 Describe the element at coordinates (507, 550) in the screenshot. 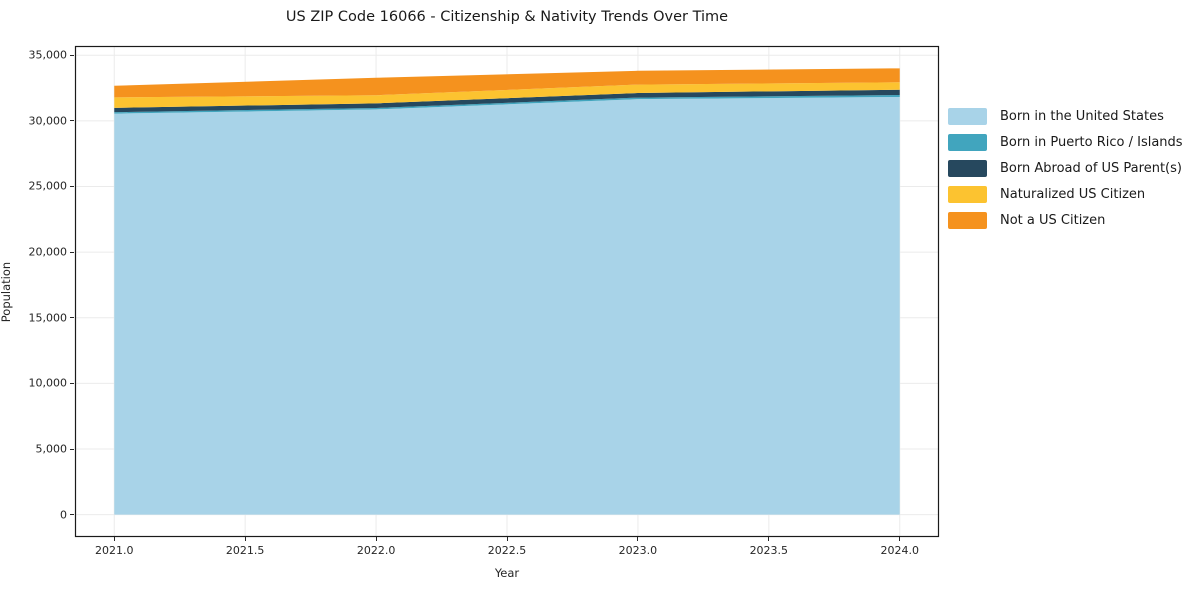

I see `x-tick-label: 2022.5` at that location.